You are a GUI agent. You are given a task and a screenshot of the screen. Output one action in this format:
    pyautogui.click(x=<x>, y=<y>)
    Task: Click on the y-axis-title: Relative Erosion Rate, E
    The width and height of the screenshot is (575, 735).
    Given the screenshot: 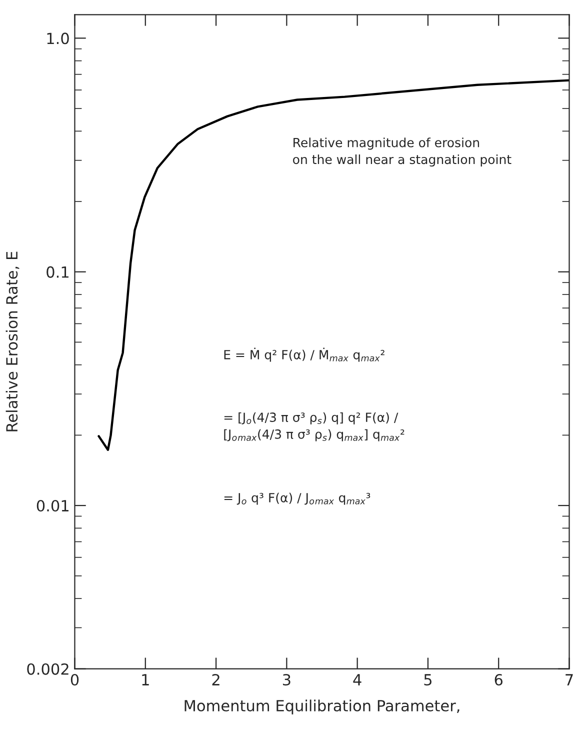 What is the action you would take?
    pyautogui.click(x=13, y=342)
    